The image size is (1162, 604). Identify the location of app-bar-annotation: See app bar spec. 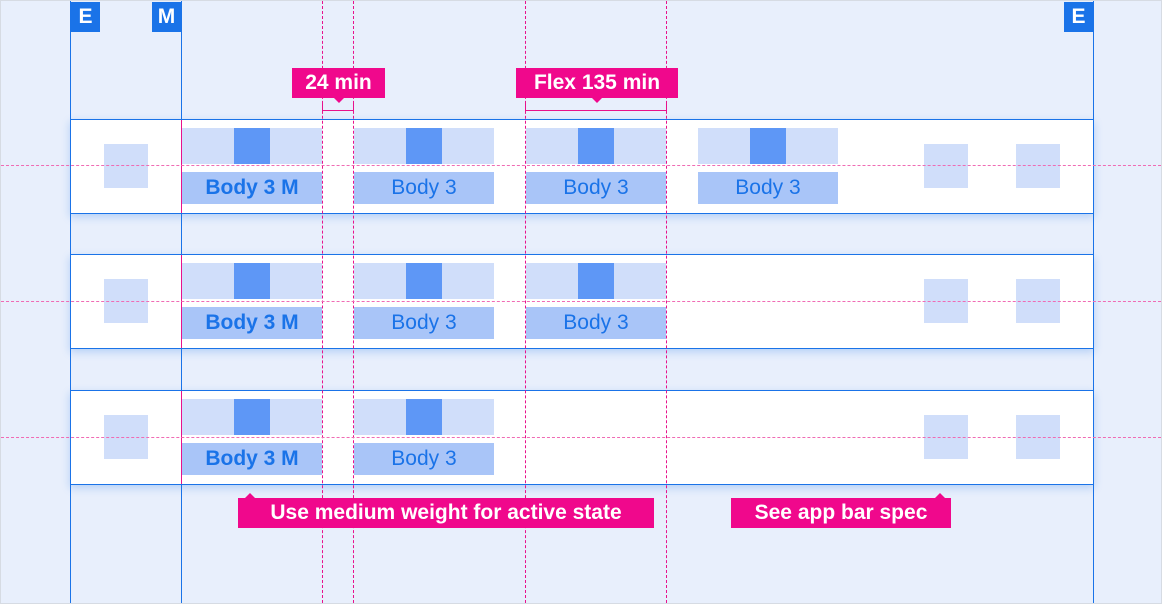
(841, 513).